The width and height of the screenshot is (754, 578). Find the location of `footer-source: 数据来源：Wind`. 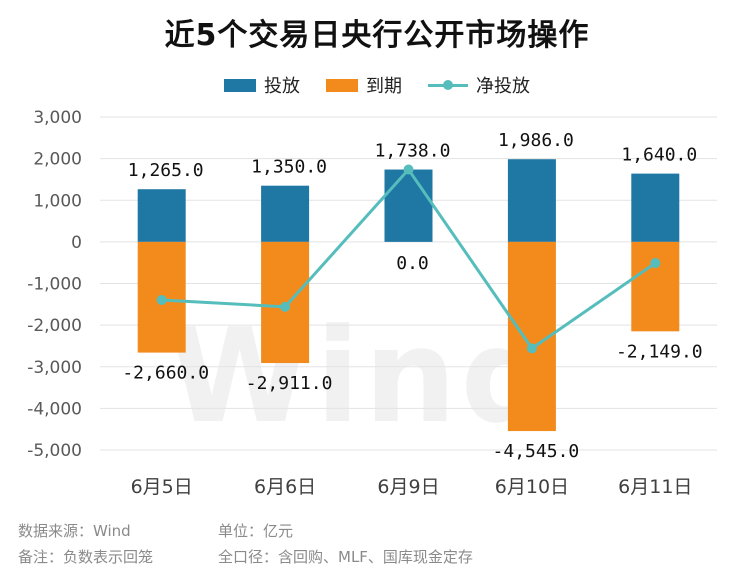

footer-source: 数据来源：Wind is located at coordinates (74, 531).